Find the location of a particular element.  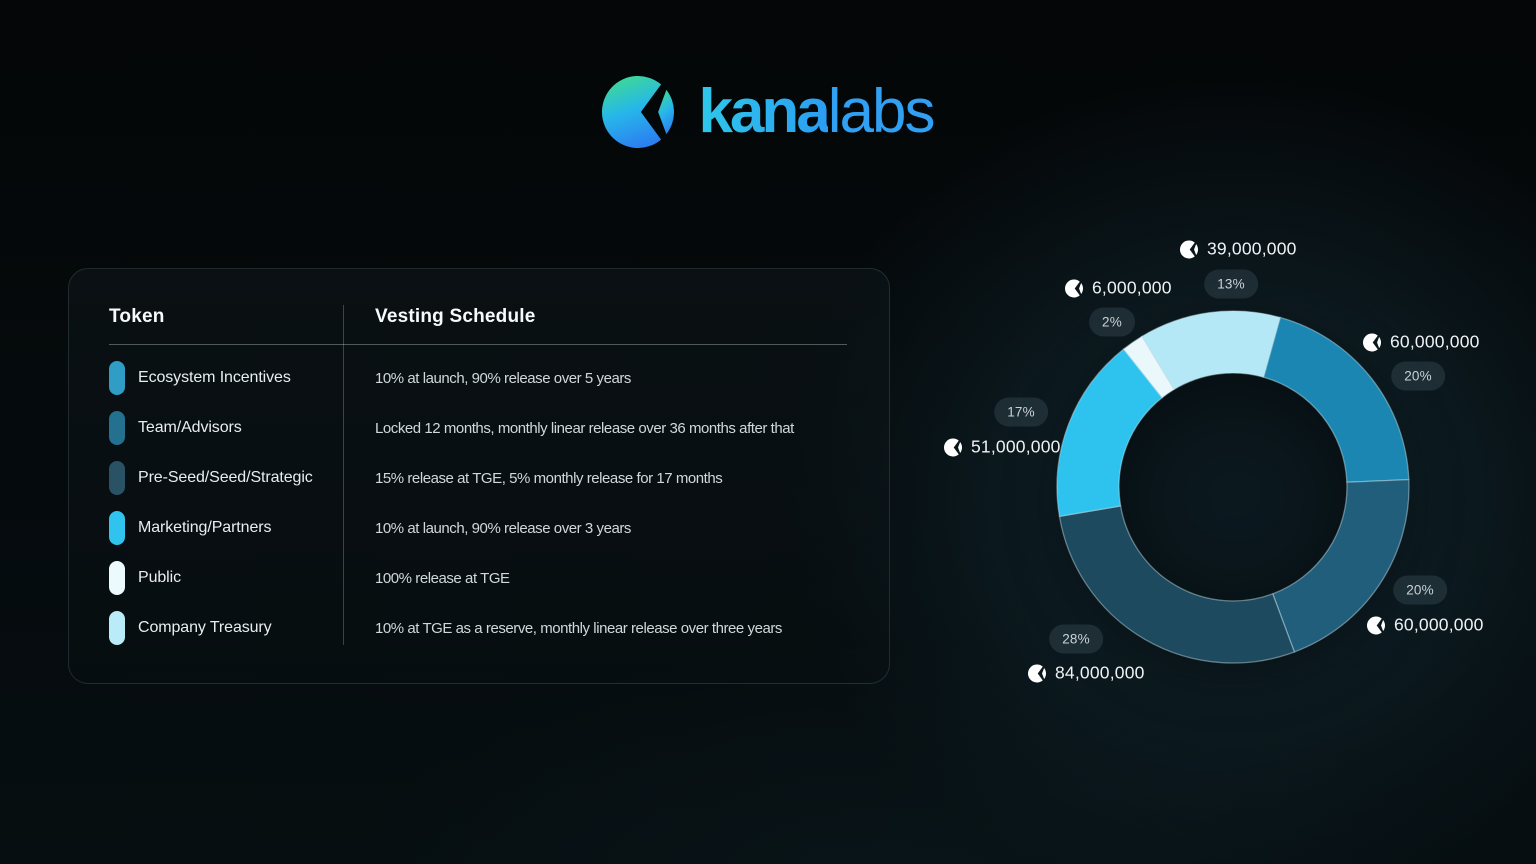

table-row-team-advisors: Team/Advisors is located at coordinates (226, 428).